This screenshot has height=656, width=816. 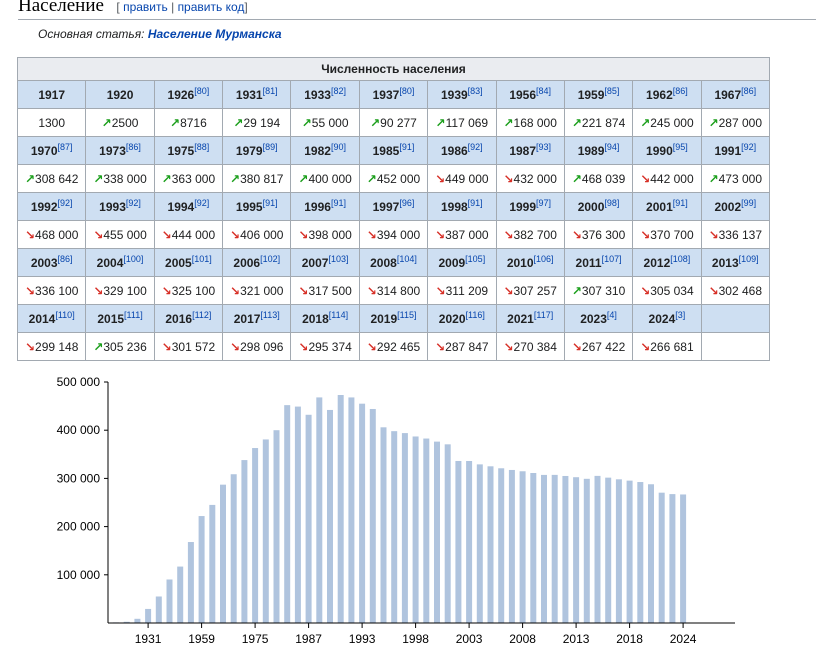 I want to click on year-cell: 2015[111], so click(x=120, y=318).